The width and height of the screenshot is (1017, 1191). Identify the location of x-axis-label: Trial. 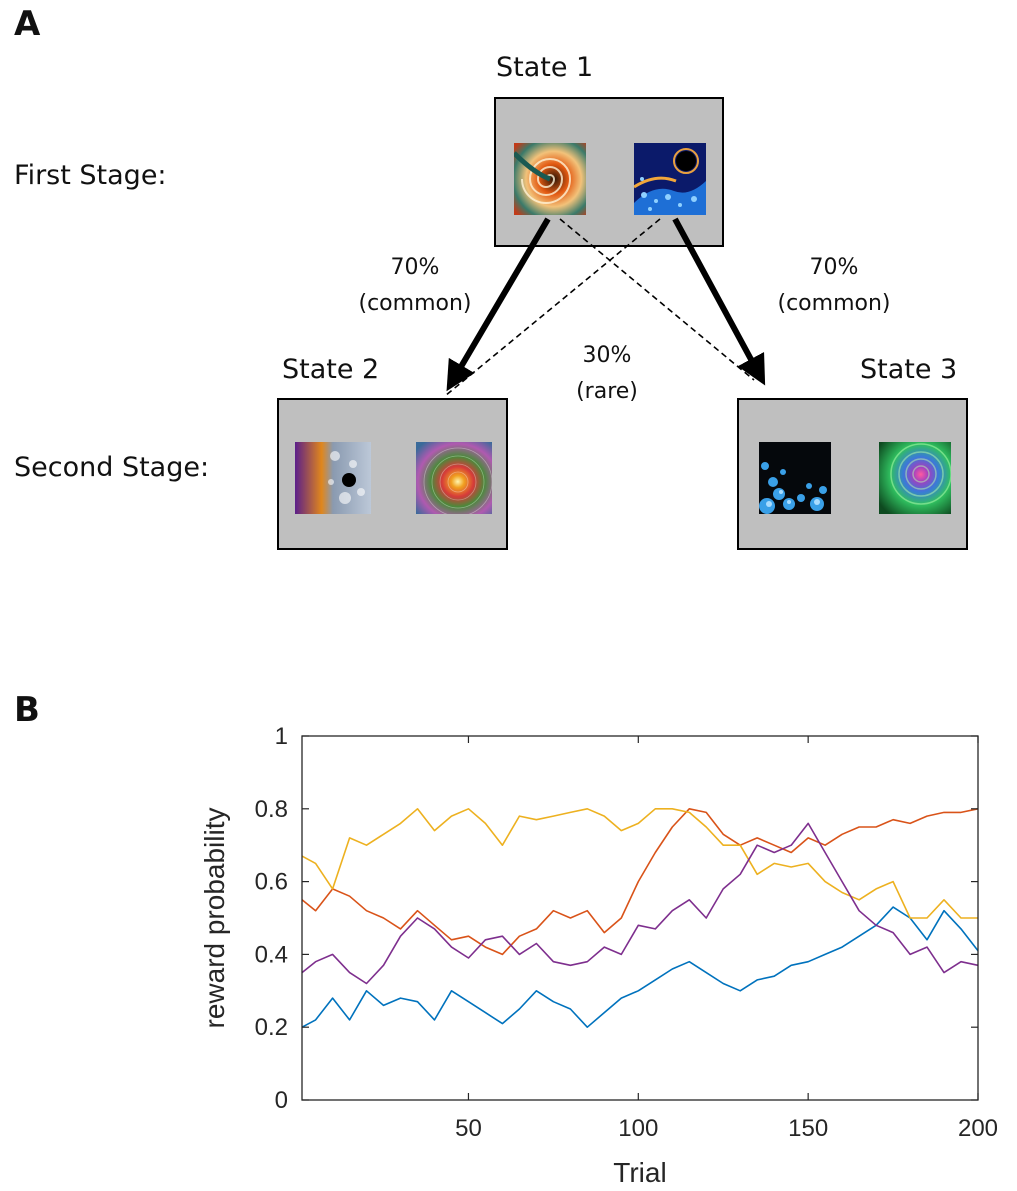
(639, 1172).